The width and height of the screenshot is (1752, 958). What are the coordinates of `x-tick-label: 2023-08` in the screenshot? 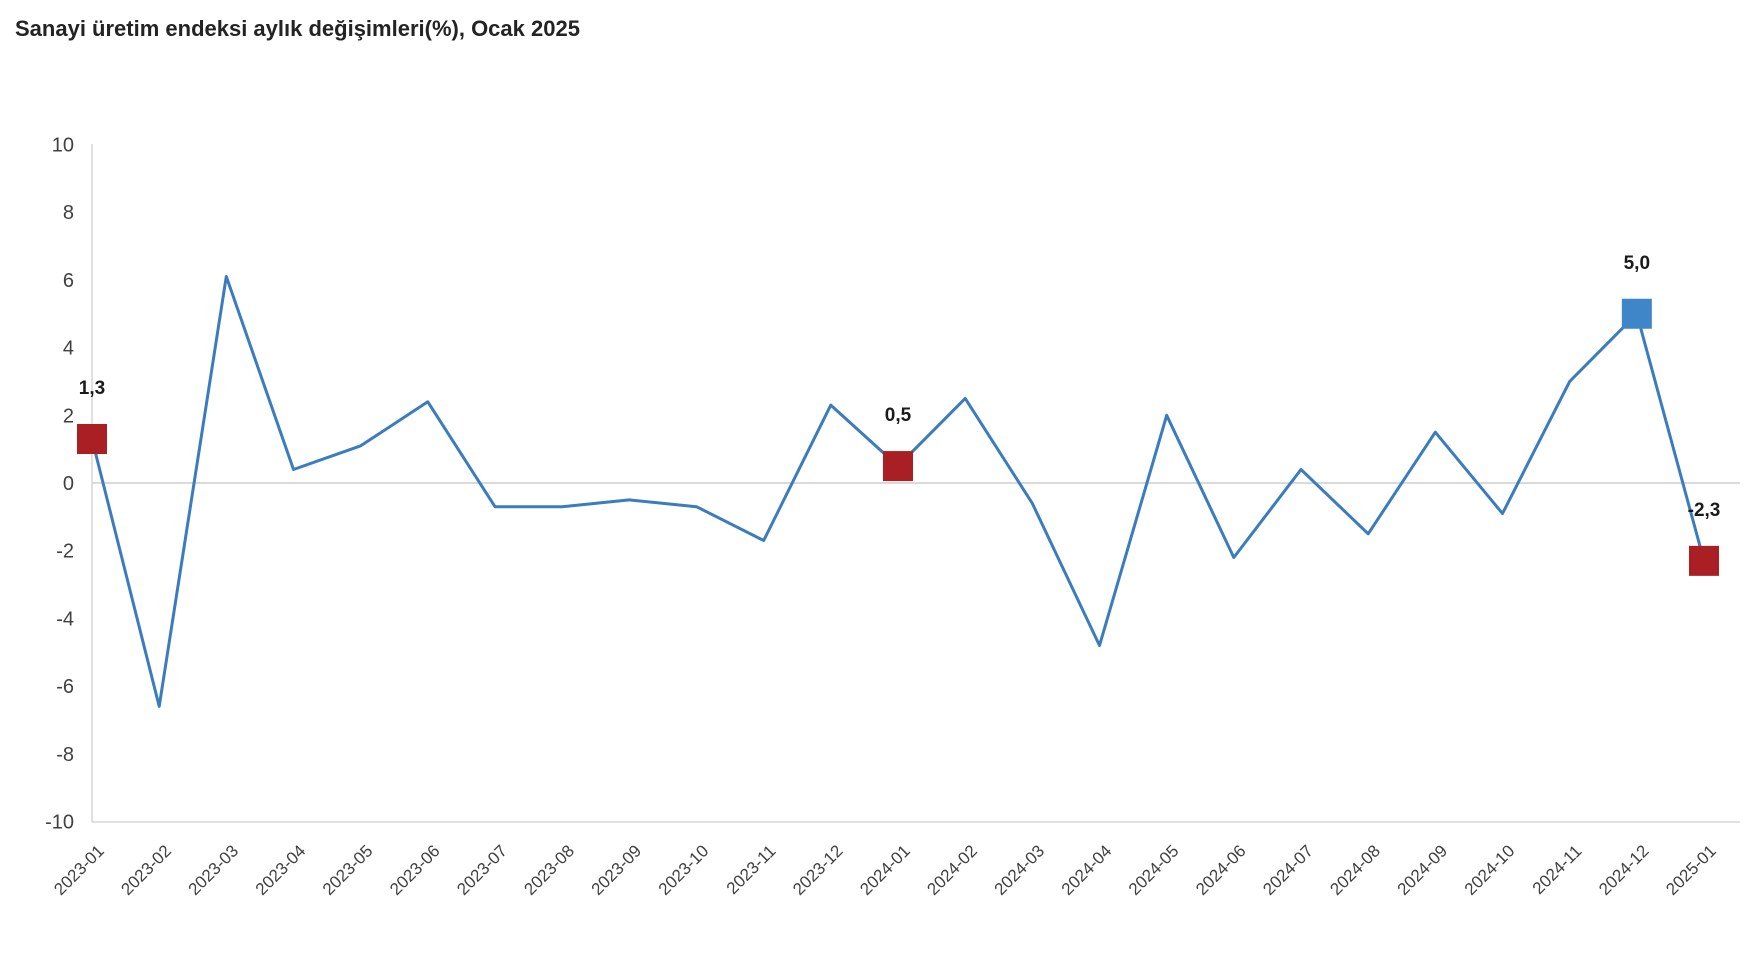 It's located at (549, 870).